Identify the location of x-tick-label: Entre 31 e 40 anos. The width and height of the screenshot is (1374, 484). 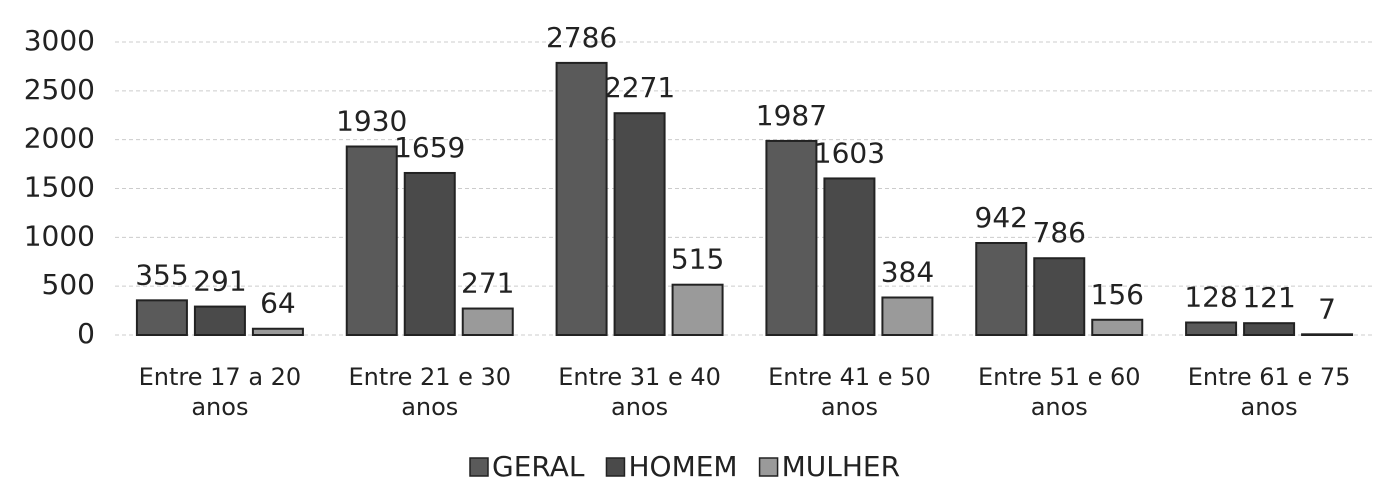
(639, 392).